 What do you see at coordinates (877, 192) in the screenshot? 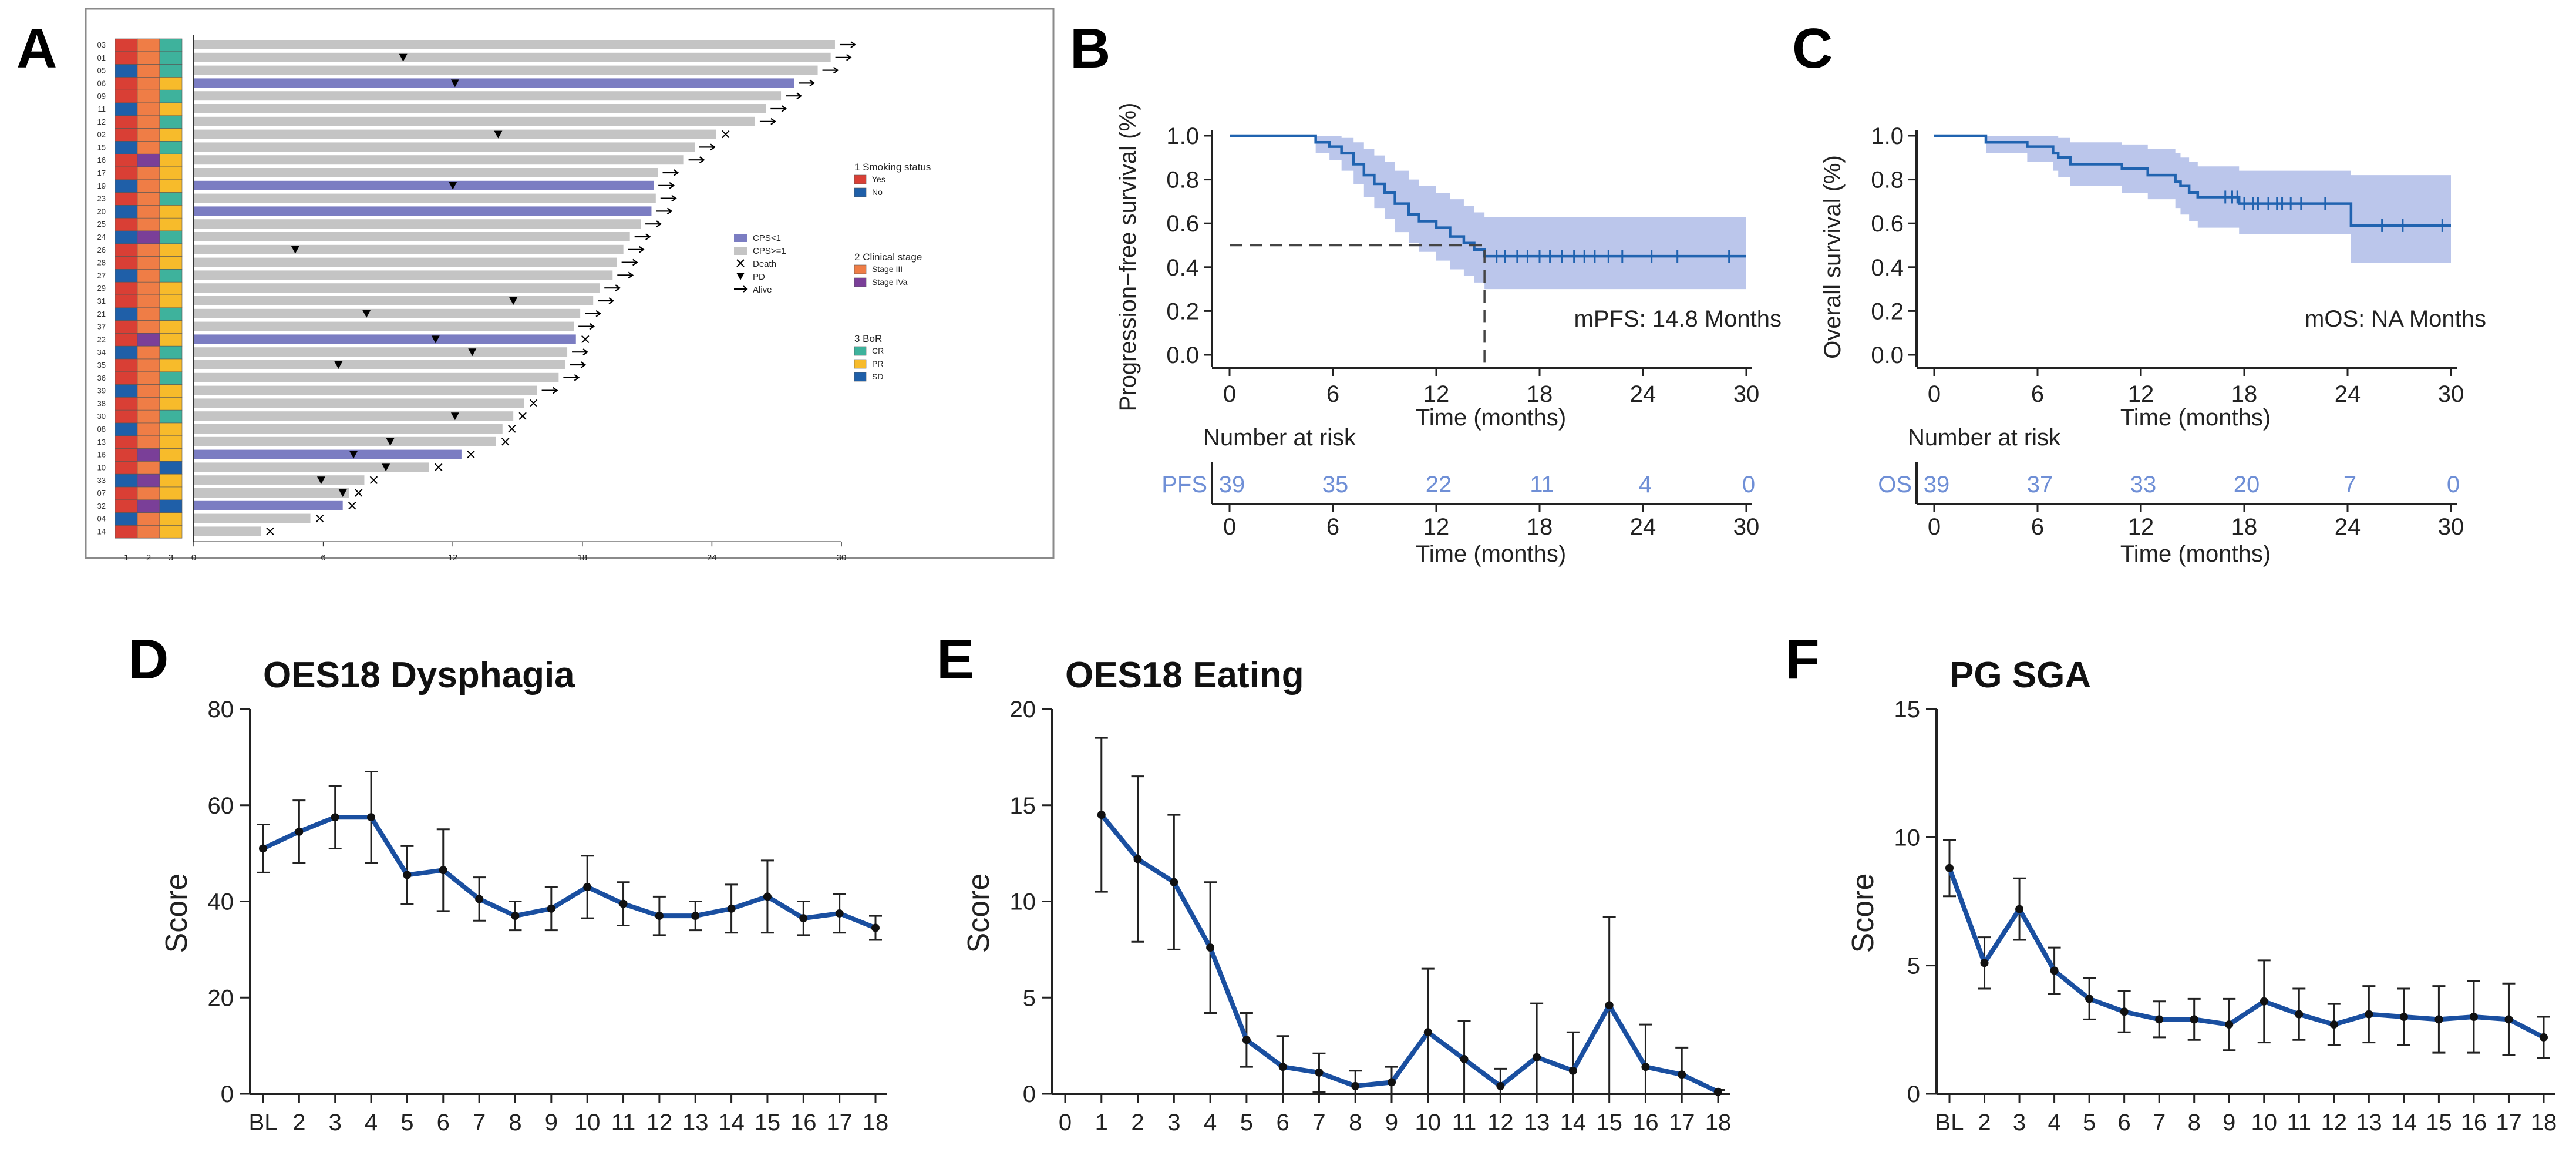
I see `legend-item: No` at bounding box center [877, 192].